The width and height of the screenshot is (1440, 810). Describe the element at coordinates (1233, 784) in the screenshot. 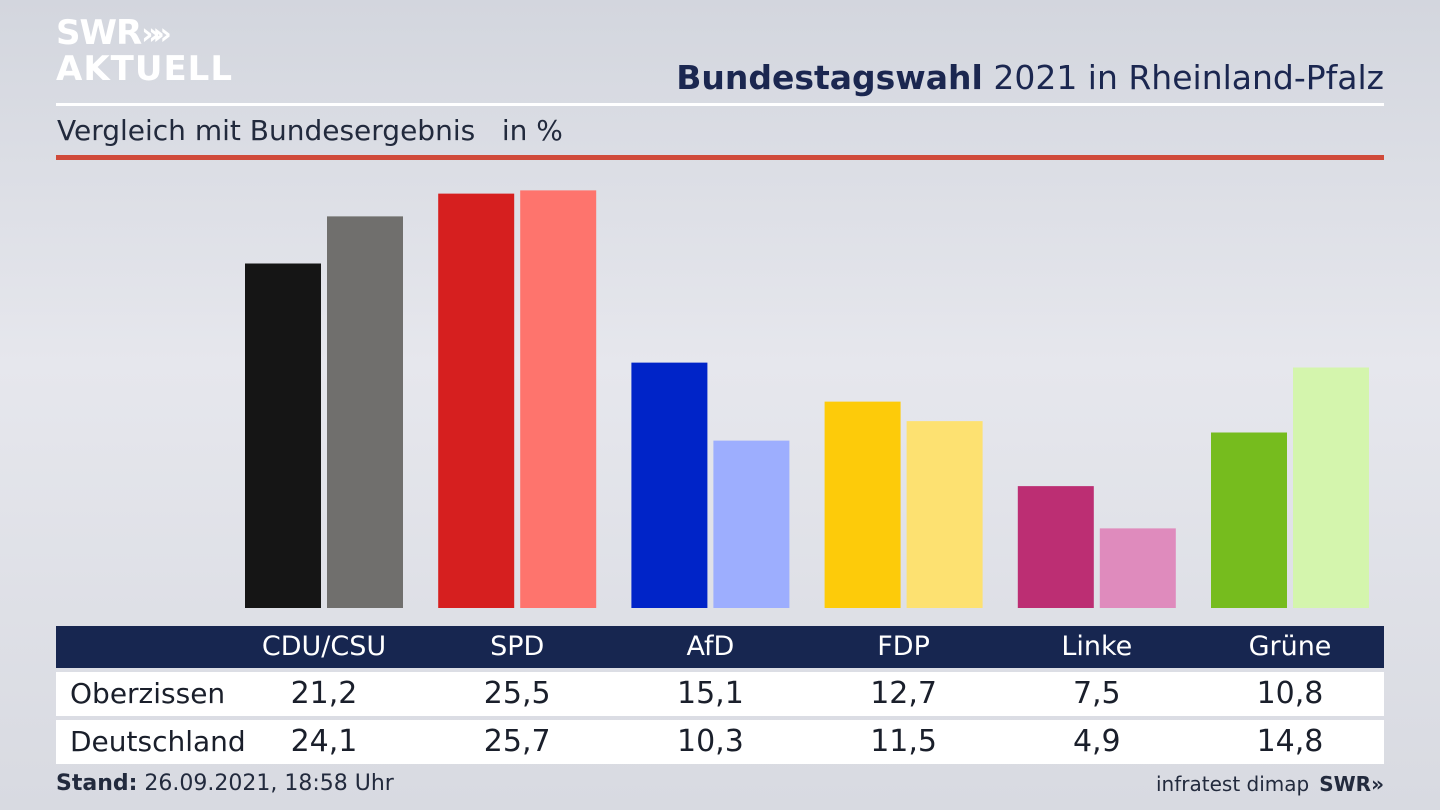

I see `source-name: infratest dimap` at that location.